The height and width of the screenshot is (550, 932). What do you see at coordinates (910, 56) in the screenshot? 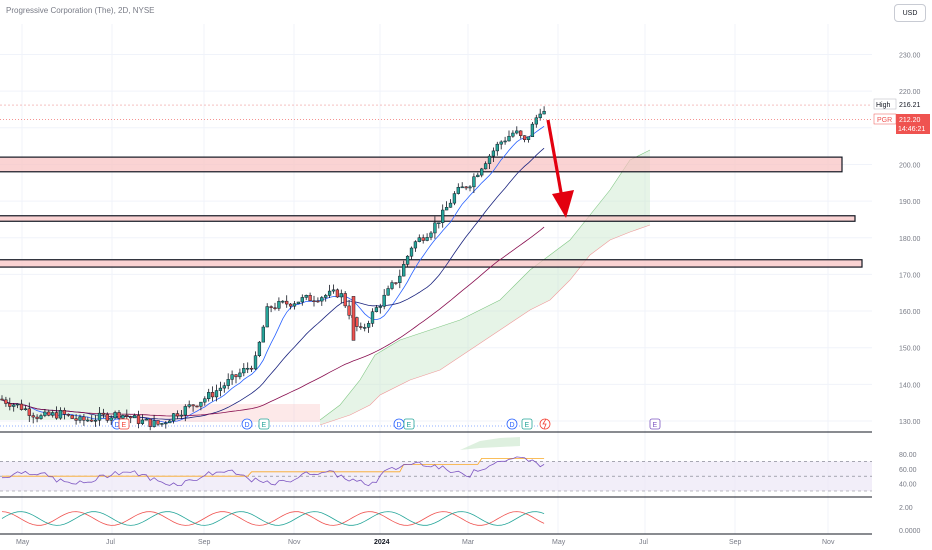
I see `price-tick-label: 230.00` at bounding box center [910, 56].